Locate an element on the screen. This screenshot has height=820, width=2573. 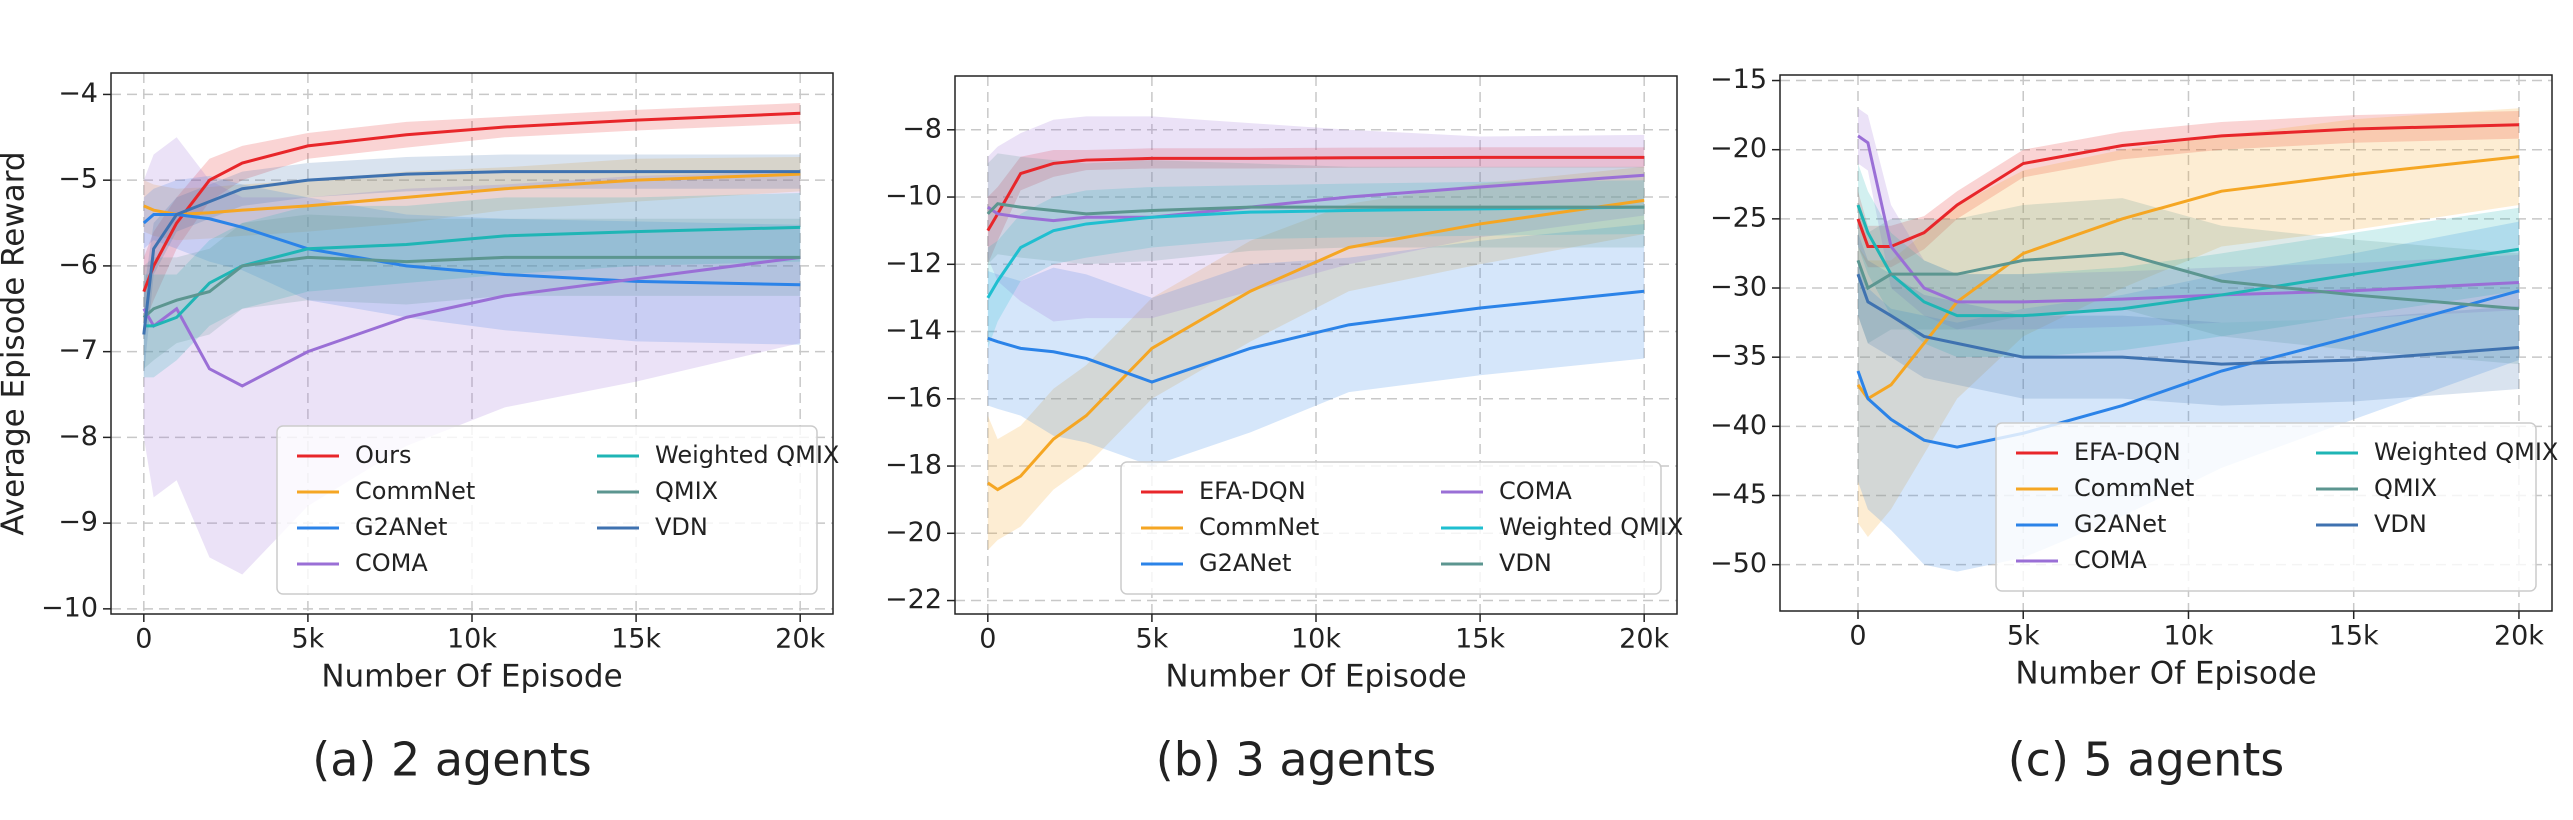
y-tick-label: −16 is located at coordinates (913, 397).